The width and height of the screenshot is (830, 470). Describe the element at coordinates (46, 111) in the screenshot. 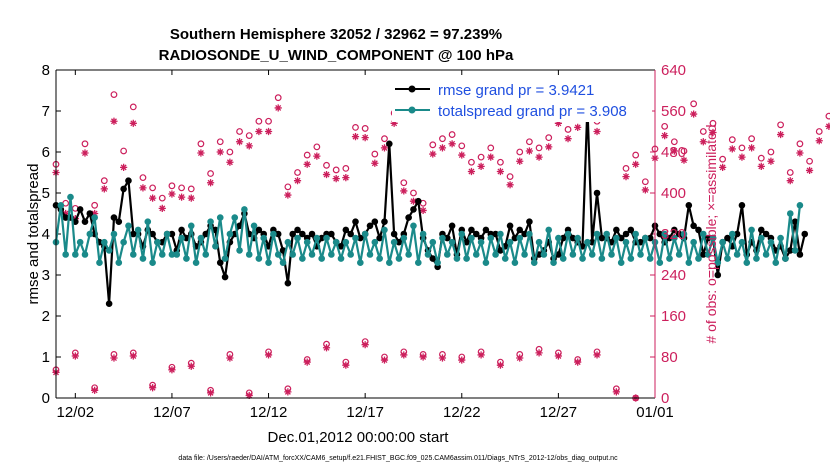

I see `y-tick-label: 7` at that location.